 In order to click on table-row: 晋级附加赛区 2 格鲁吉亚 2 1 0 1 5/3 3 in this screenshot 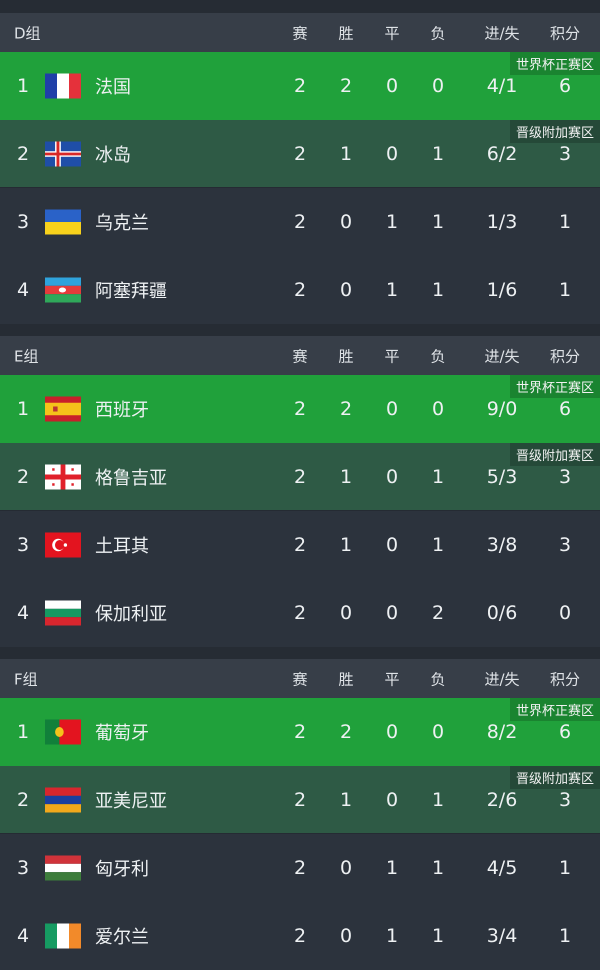, I will do `click(300, 477)`.